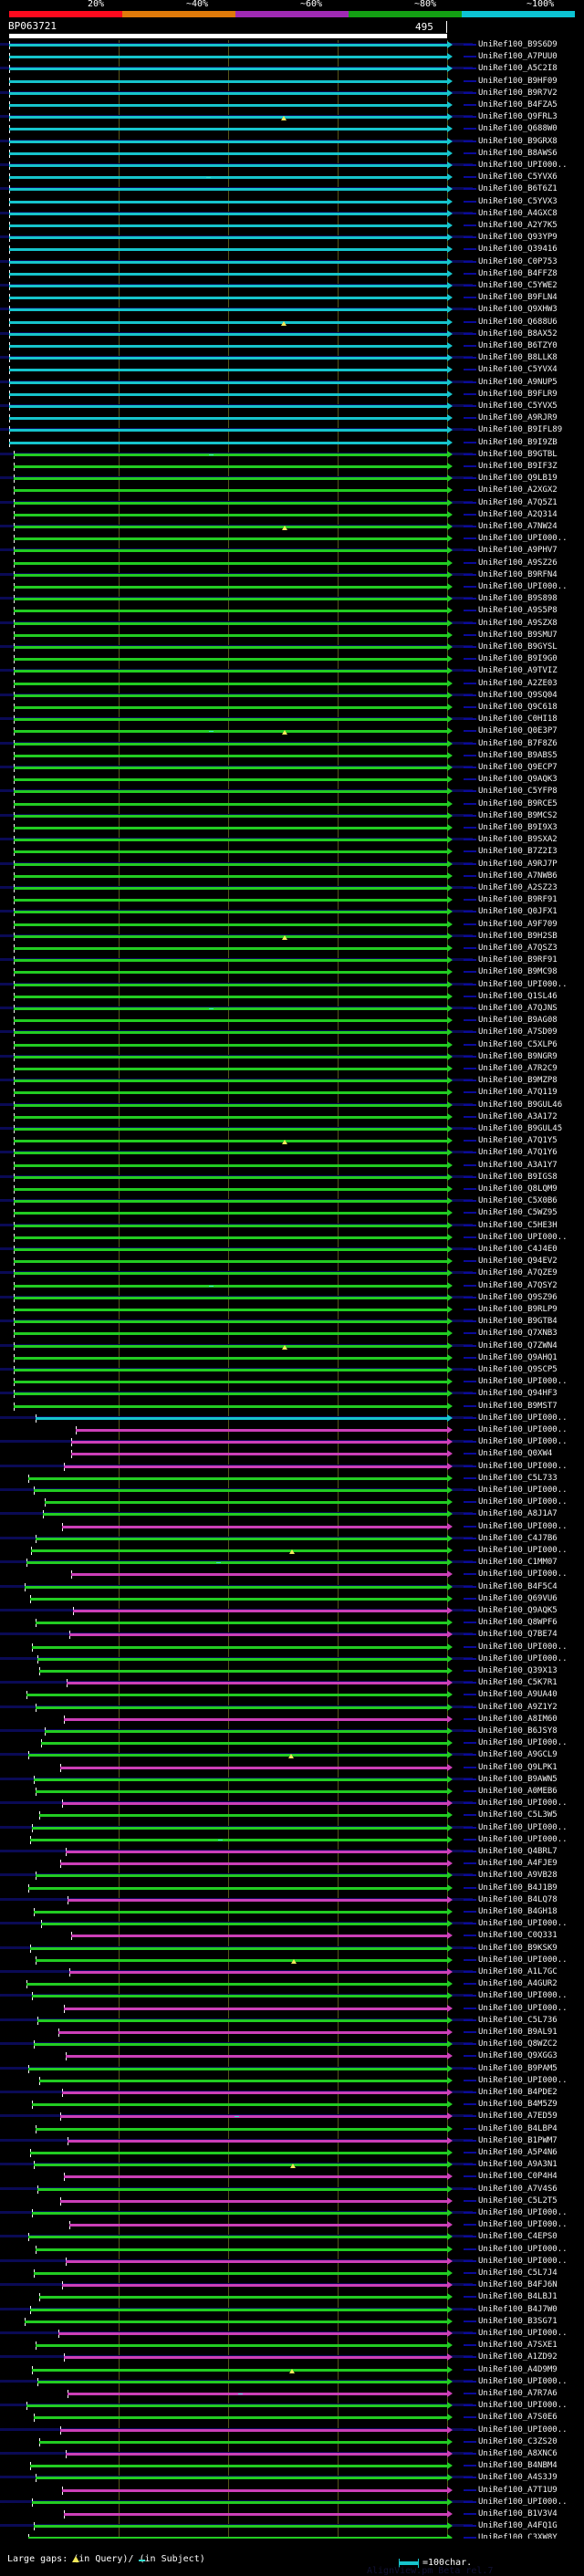  What do you see at coordinates (518, 1983) in the screenshot?
I see `hit-label: UniRef100_A4GUR2` at bounding box center [518, 1983].